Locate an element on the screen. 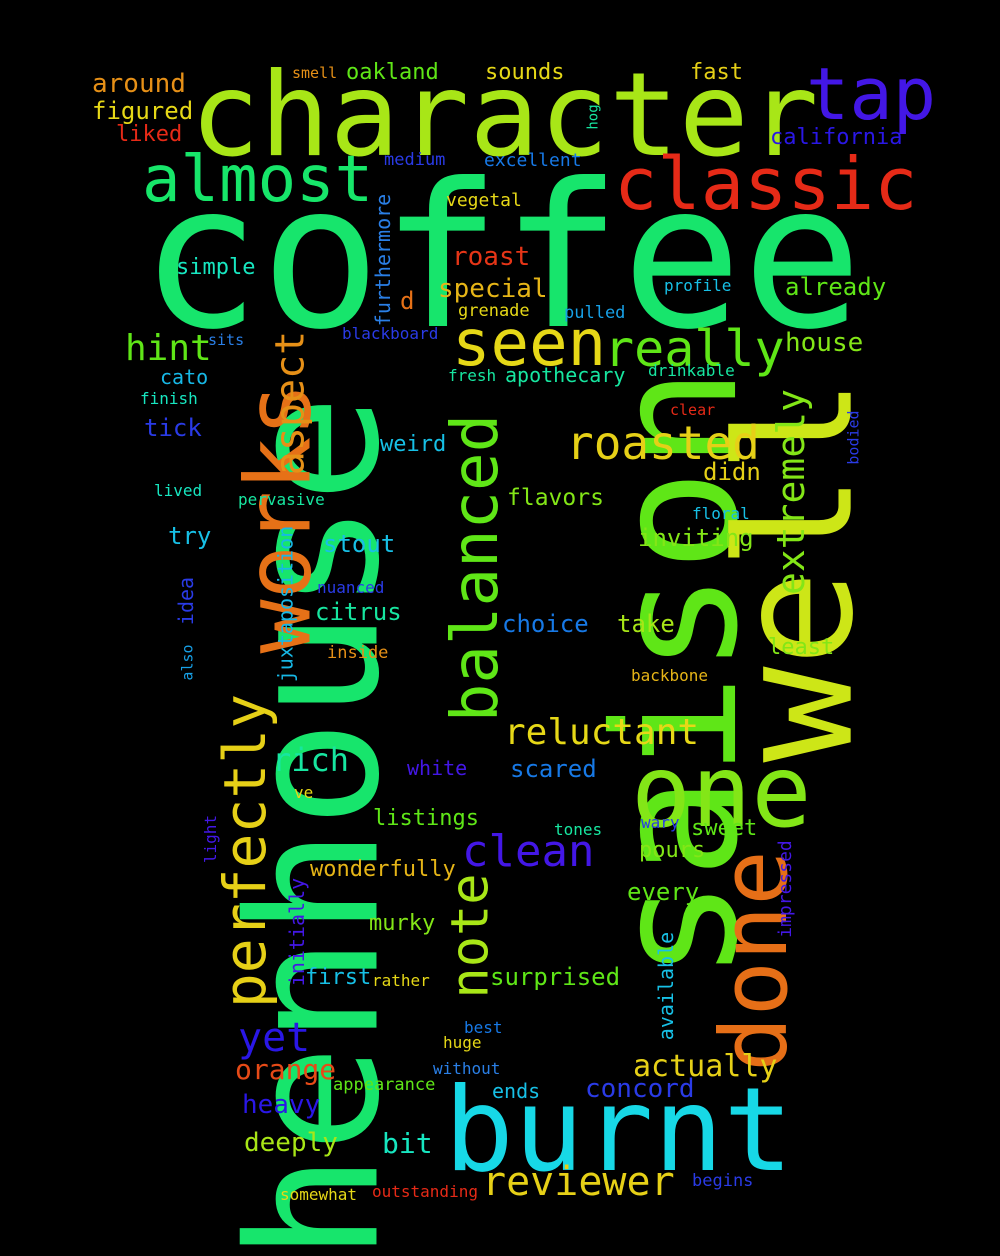 The image size is (1000, 1256). word-take: take is located at coordinates (646, 624).